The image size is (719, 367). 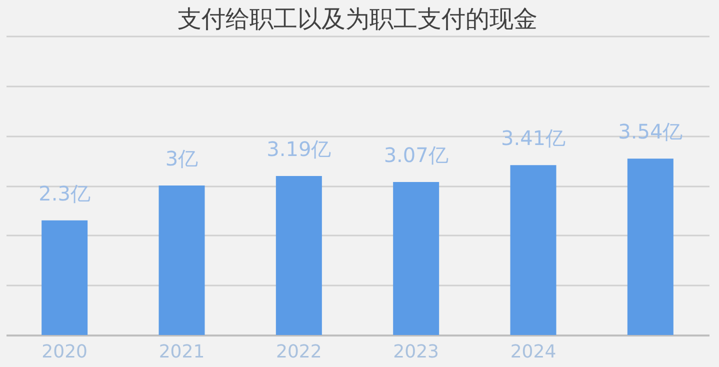 I want to click on data-label: 3.41亿, so click(x=533, y=138).